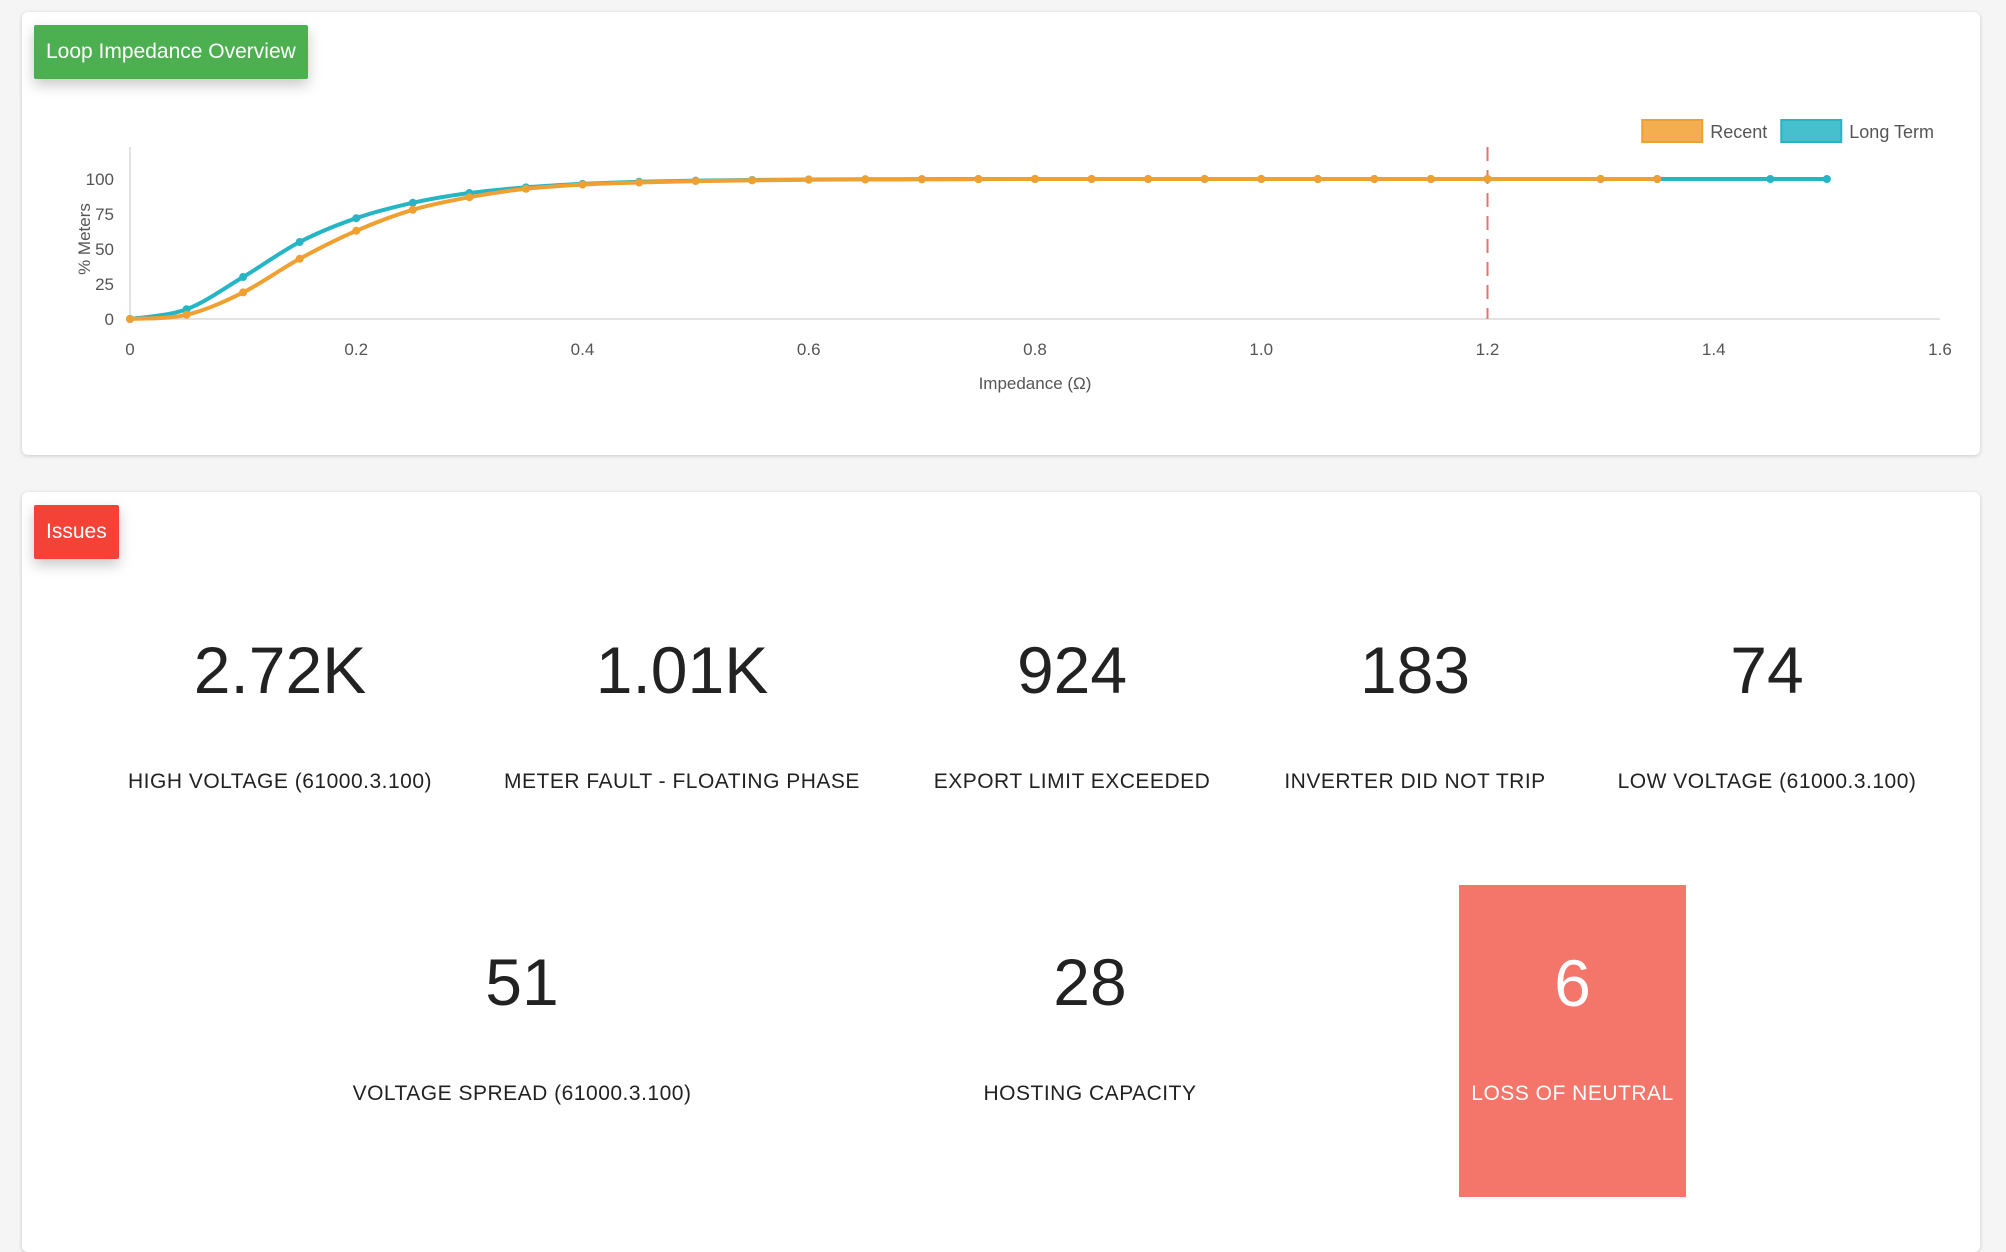 The width and height of the screenshot is (2006, 1252). What do you see at coordinates (1767, 670) in the screenshot?
I see `issue-count: 74` at bounding box center [1767, 670].